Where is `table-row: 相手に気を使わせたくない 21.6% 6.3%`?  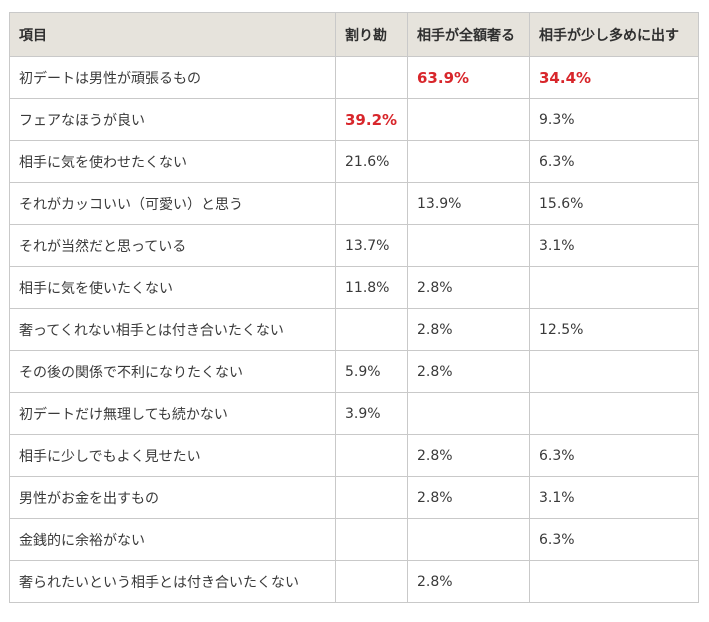 table-row: 相手に気を使わせたくない 21.6% 6.3% is located at coordinates (354, 161).